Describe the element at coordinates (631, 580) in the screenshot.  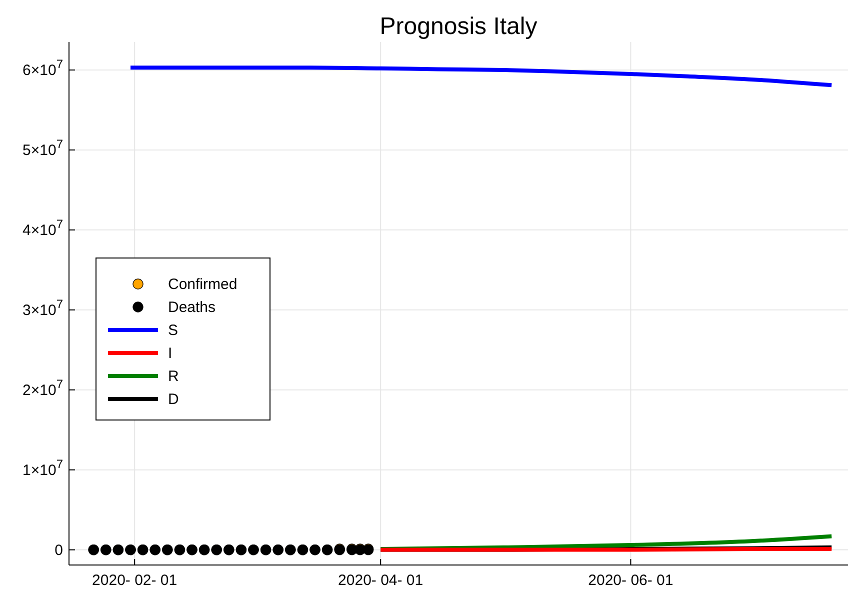
I see `x-tick-label: 2020- 06- 01` at that location.